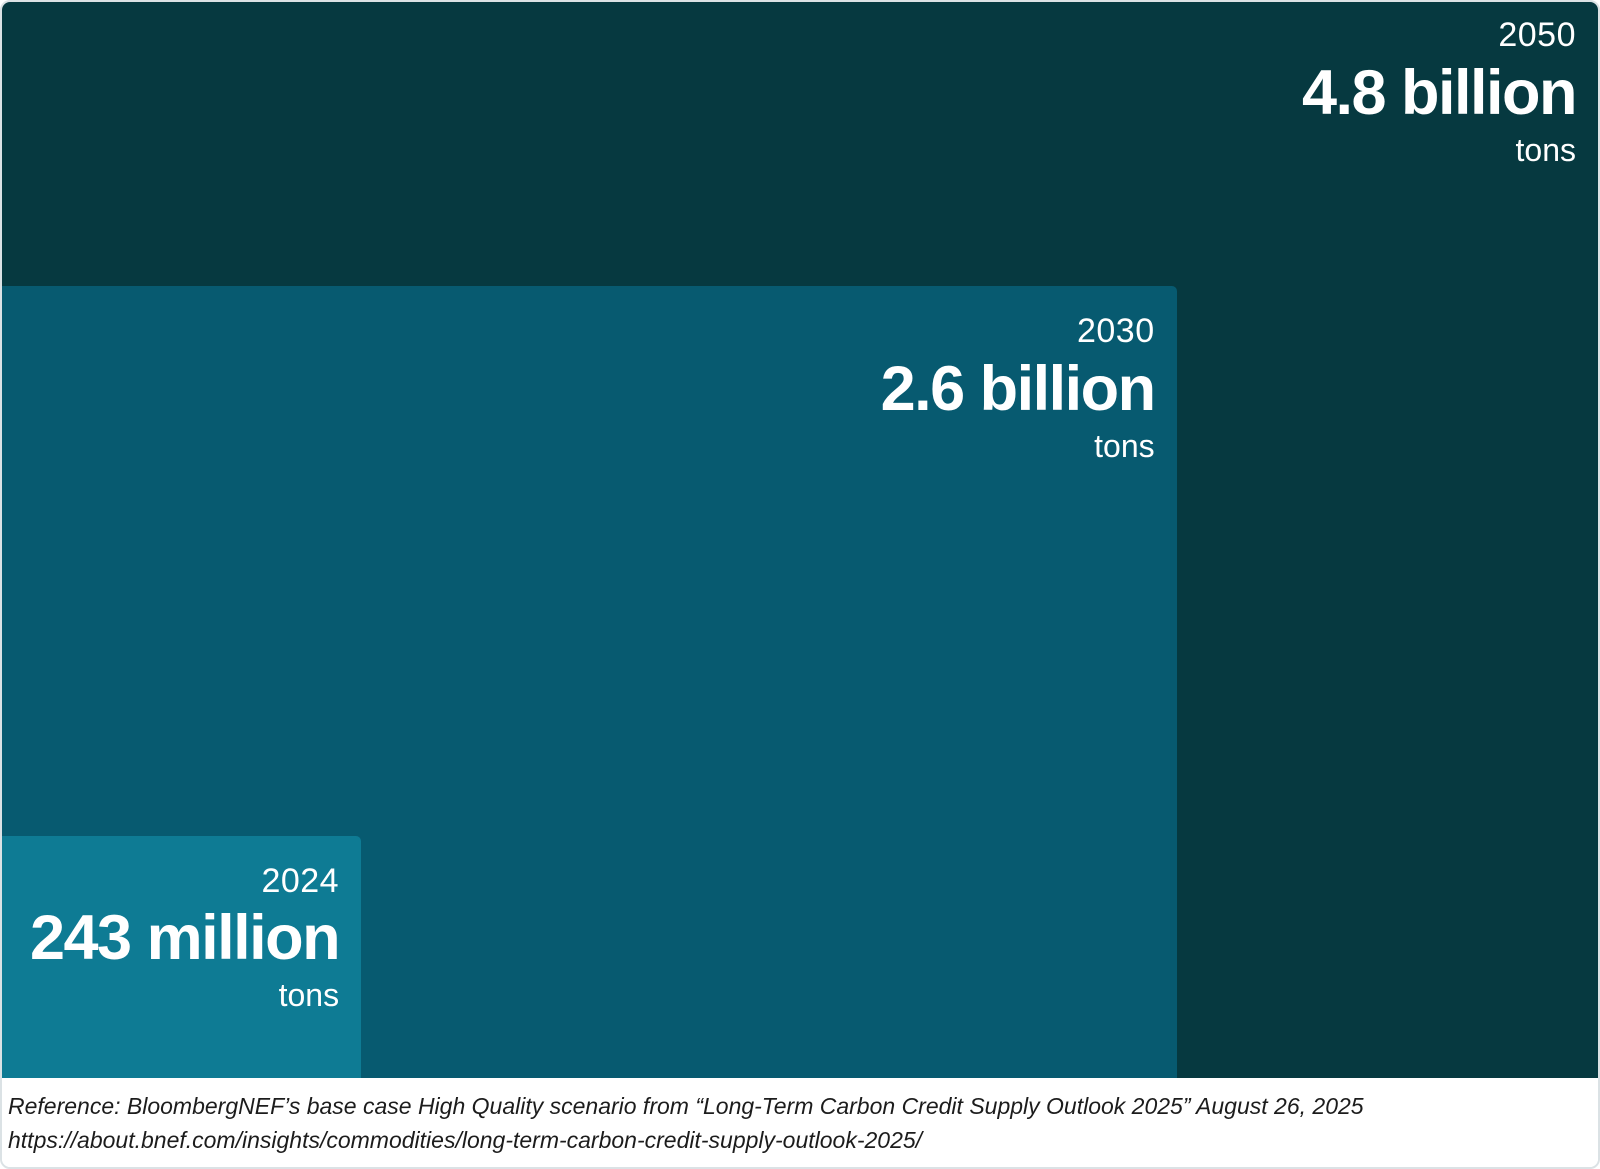 This screenshot has height=1169, width=1600. I want to click on value-label-2030: 2.6 billion, so click(1018, 388).